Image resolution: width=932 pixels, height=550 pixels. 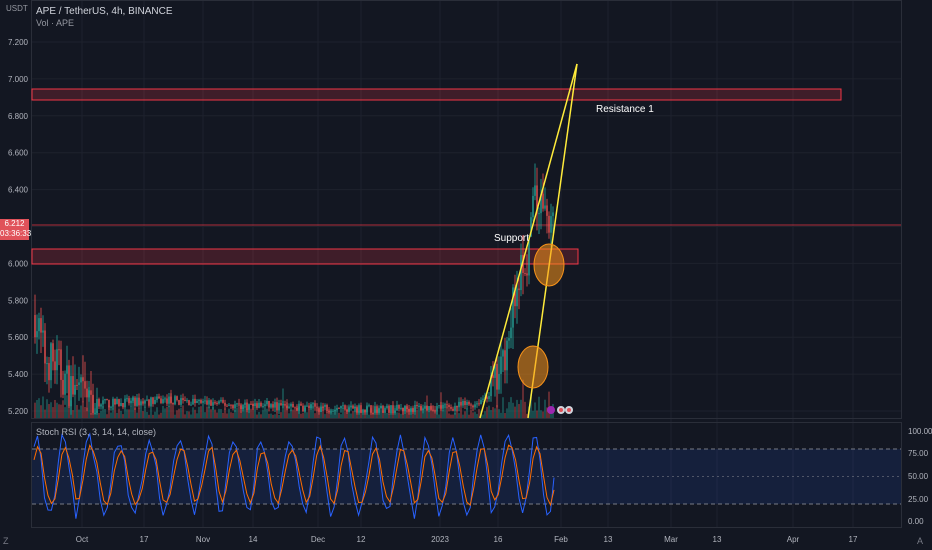 What do you see at coordinates (305, 256) in the screenshot?
I see `support-zone` at bounding box center [305, 256].